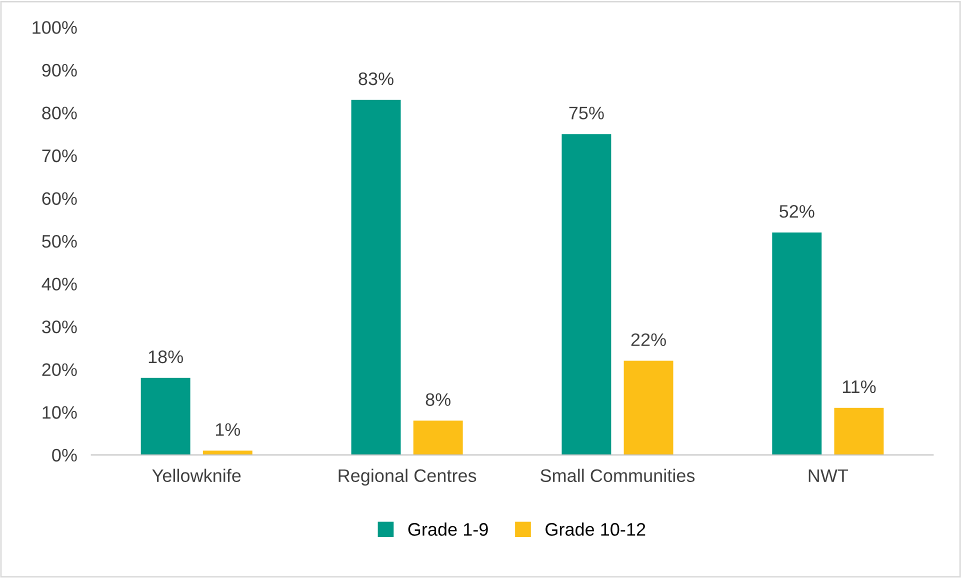 The width and height of the screenshot is (962, 578). What do you see at coordinates (617, 475) in the screenshot?
I see `x-tick-label: Small Communities` at bounding box center [617, 475].